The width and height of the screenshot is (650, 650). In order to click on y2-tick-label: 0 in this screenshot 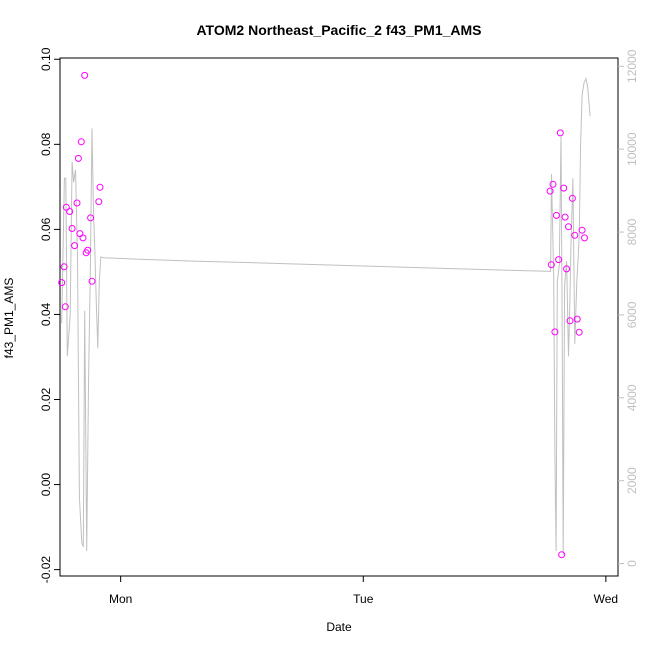, I will do `click(632, 563)`.